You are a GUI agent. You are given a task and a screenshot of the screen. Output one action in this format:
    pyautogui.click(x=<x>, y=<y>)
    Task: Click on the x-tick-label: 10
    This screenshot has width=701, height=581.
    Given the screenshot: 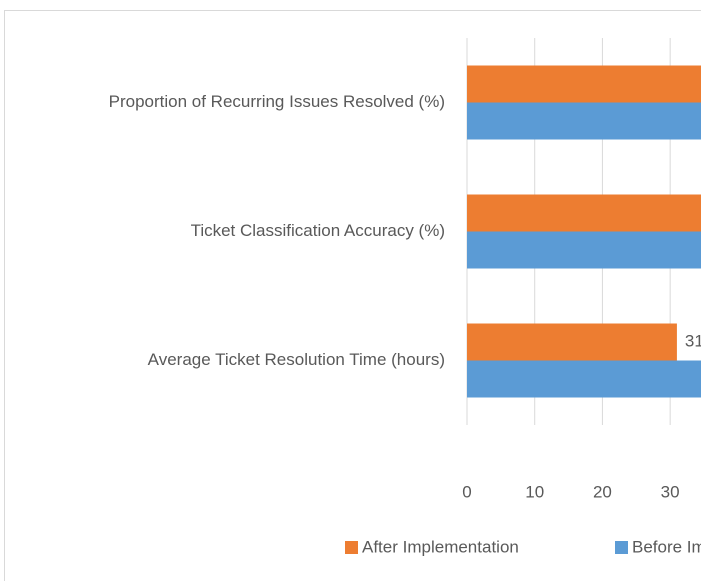 What is the action you would take?
    pyautogui.click(x=534, y=491)
    